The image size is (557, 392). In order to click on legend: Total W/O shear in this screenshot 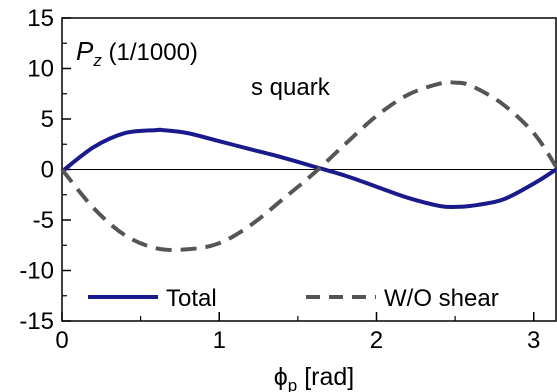, I will do `click(293, 298)`.